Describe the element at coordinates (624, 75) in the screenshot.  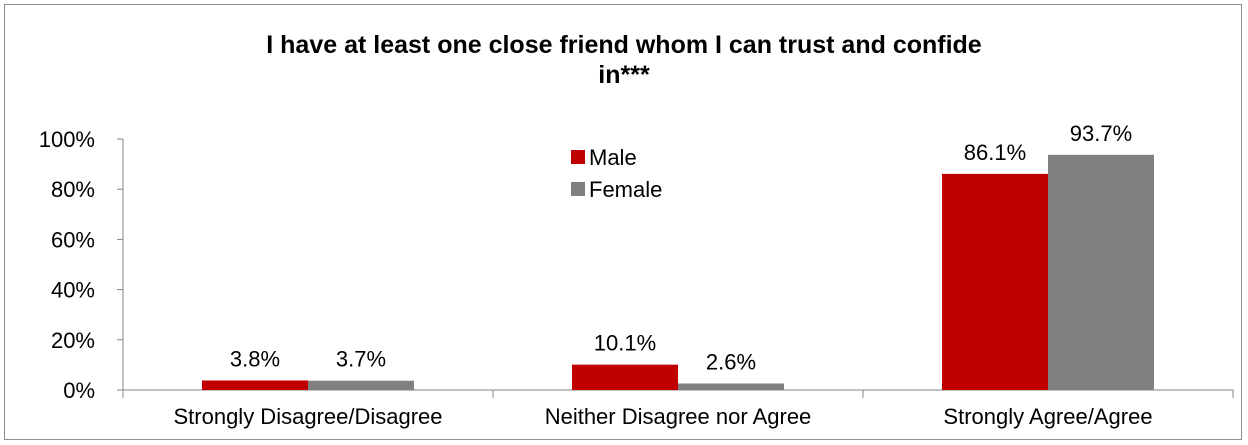
I see `chart-title-line-2: in***` at that location.